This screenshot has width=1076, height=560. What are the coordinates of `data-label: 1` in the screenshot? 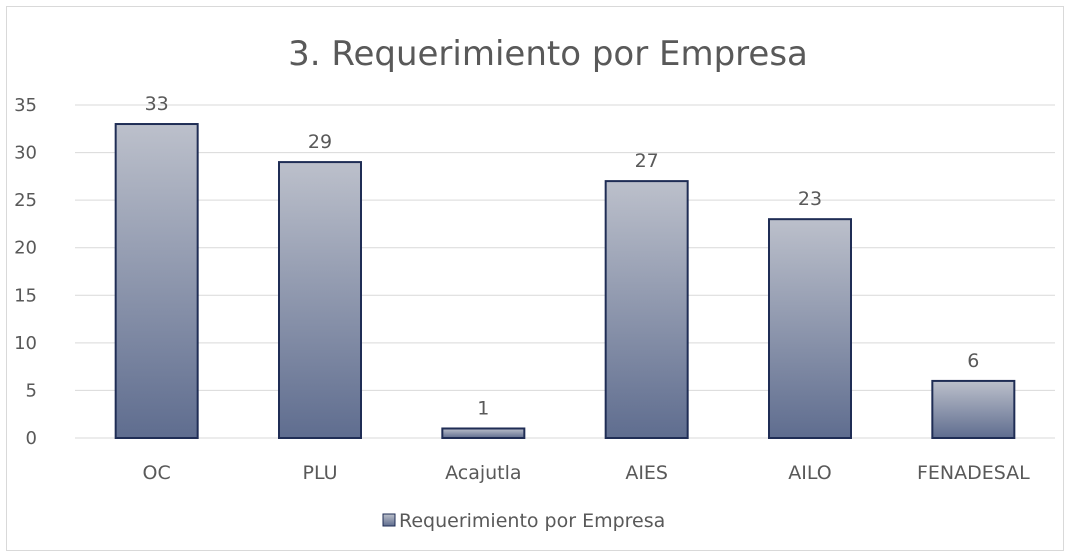 It's located at (483, 408).